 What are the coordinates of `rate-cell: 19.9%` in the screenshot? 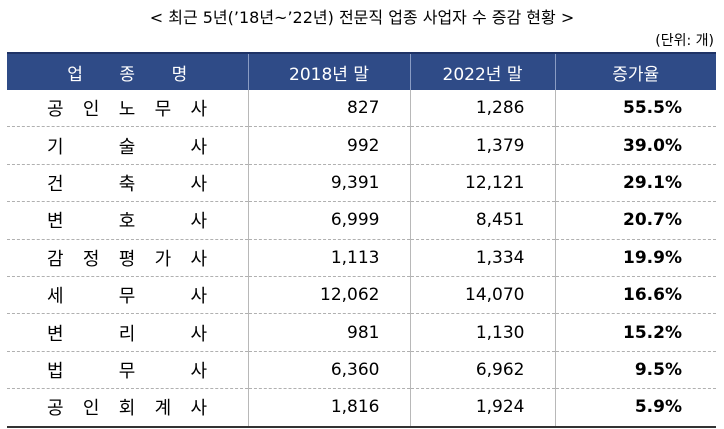 It's located at (635, 258).